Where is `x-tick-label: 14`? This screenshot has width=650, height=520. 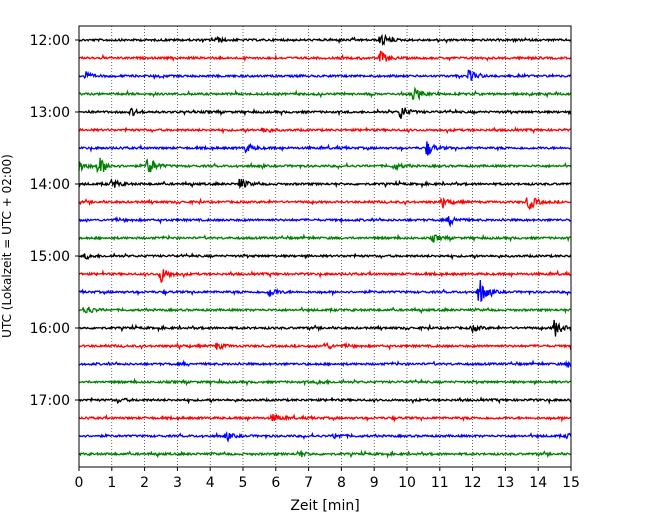 x-tick-label: 14 is located at coordinates (538, 483).